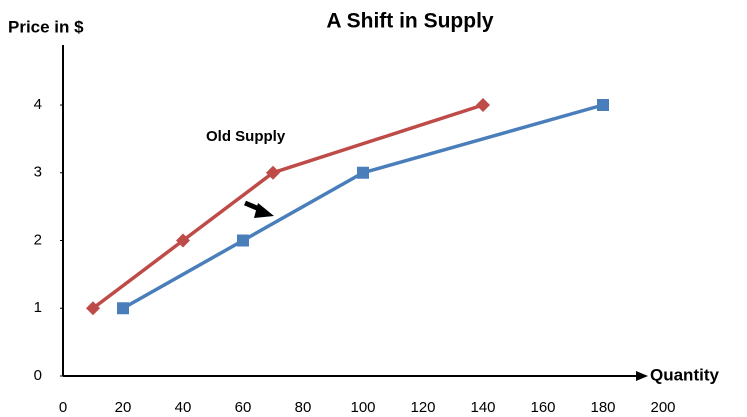  Describe the element at coordinates (38, 239) in the screenshot. I see `y-tick-label: 2` at that location.